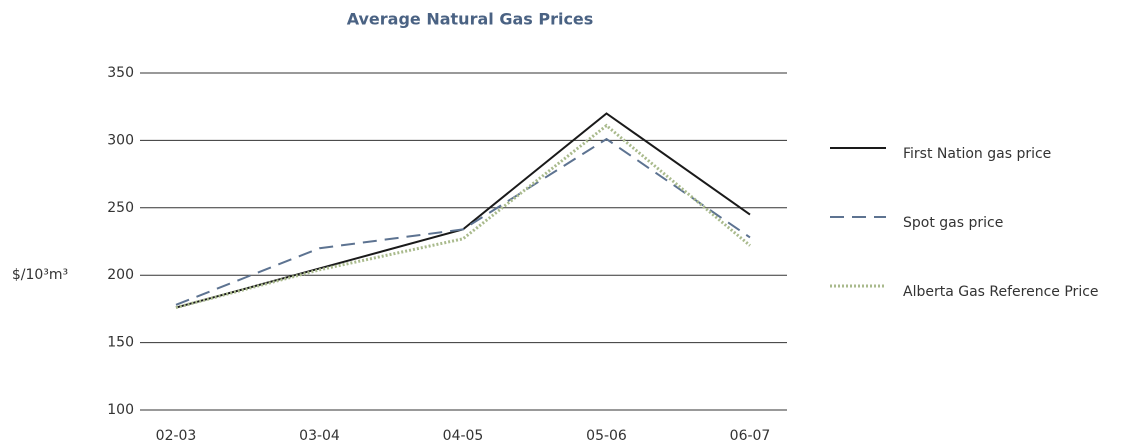 This screenshot has width=1131, height=446. Describe the element at coordinates (120, 73) in the screenshot. I see `y-tick-label: 350` at that location.